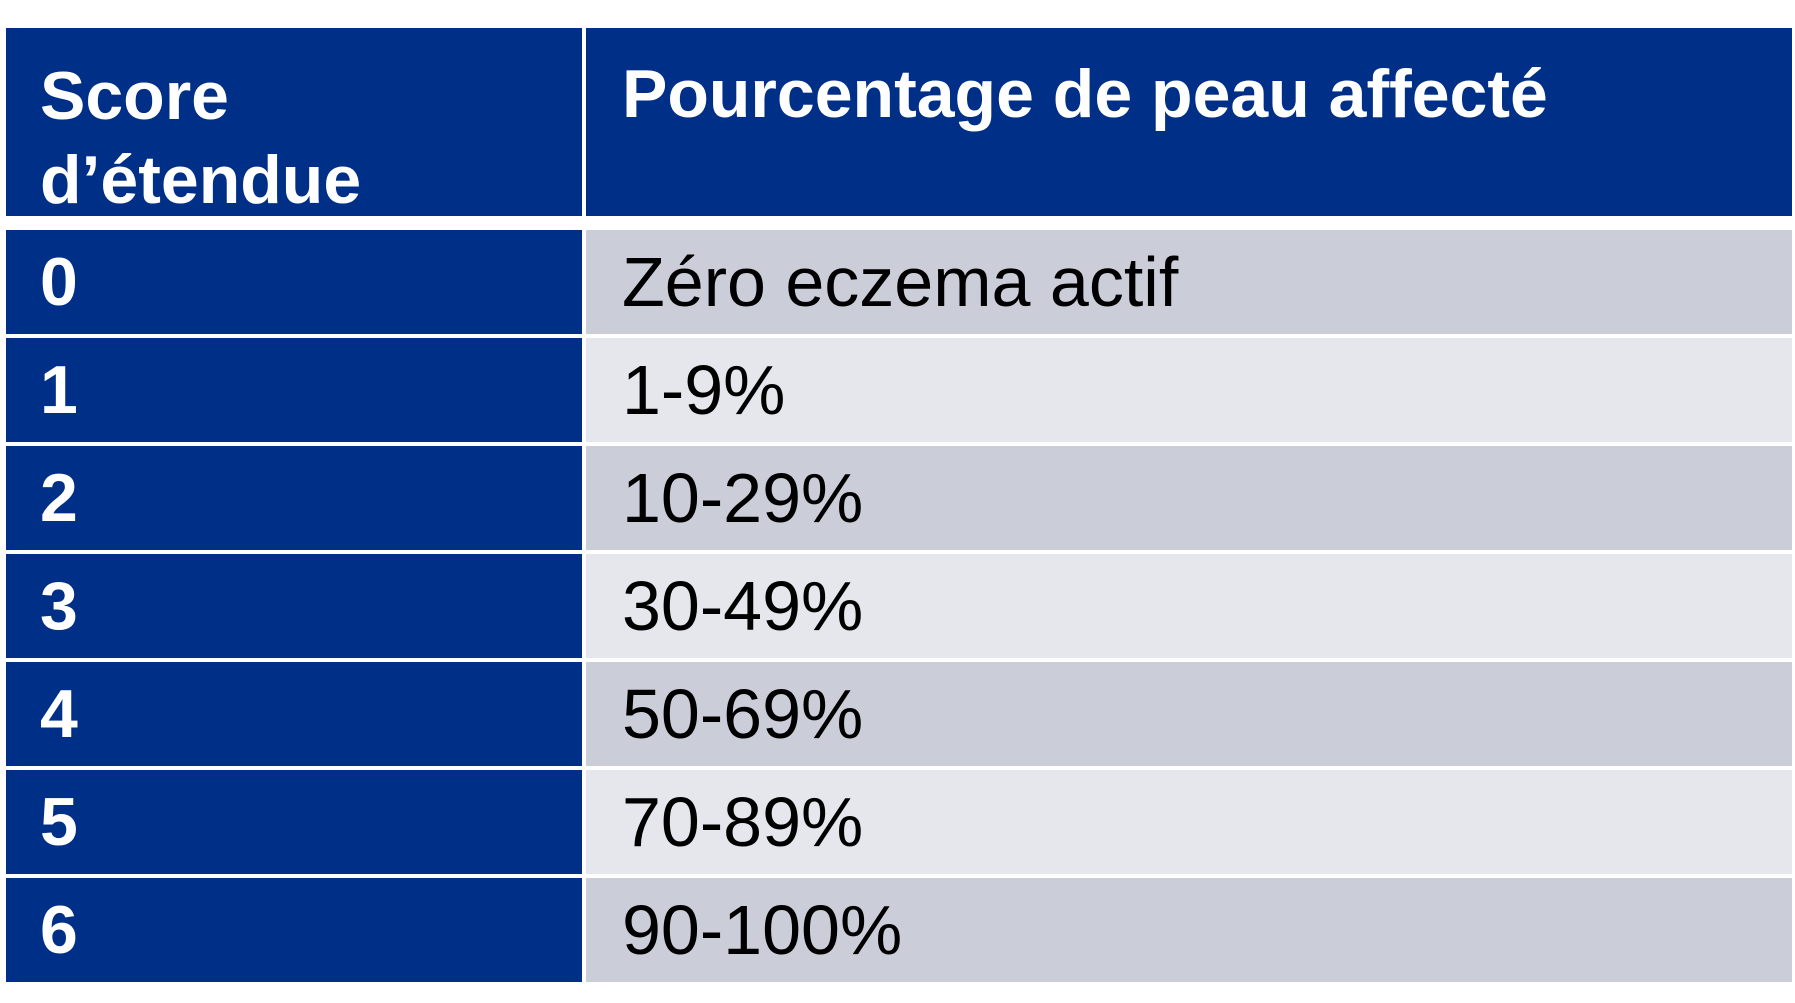  What do you see at coordinates (1189, 122) in the screenshot?
I see `header-skin-percentage: Pourcentage de peau affecté` at bounding box center [1189, 122].